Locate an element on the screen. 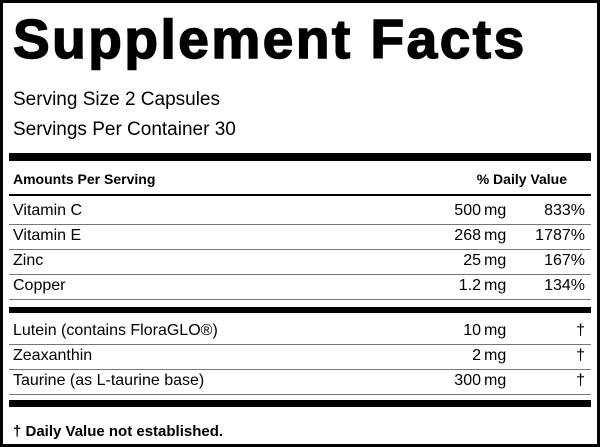 The height and width of the screenshot is (447, 600). nutrient-name: Lutein (contains FloraGLO®) is located at coordinates (115, 330).